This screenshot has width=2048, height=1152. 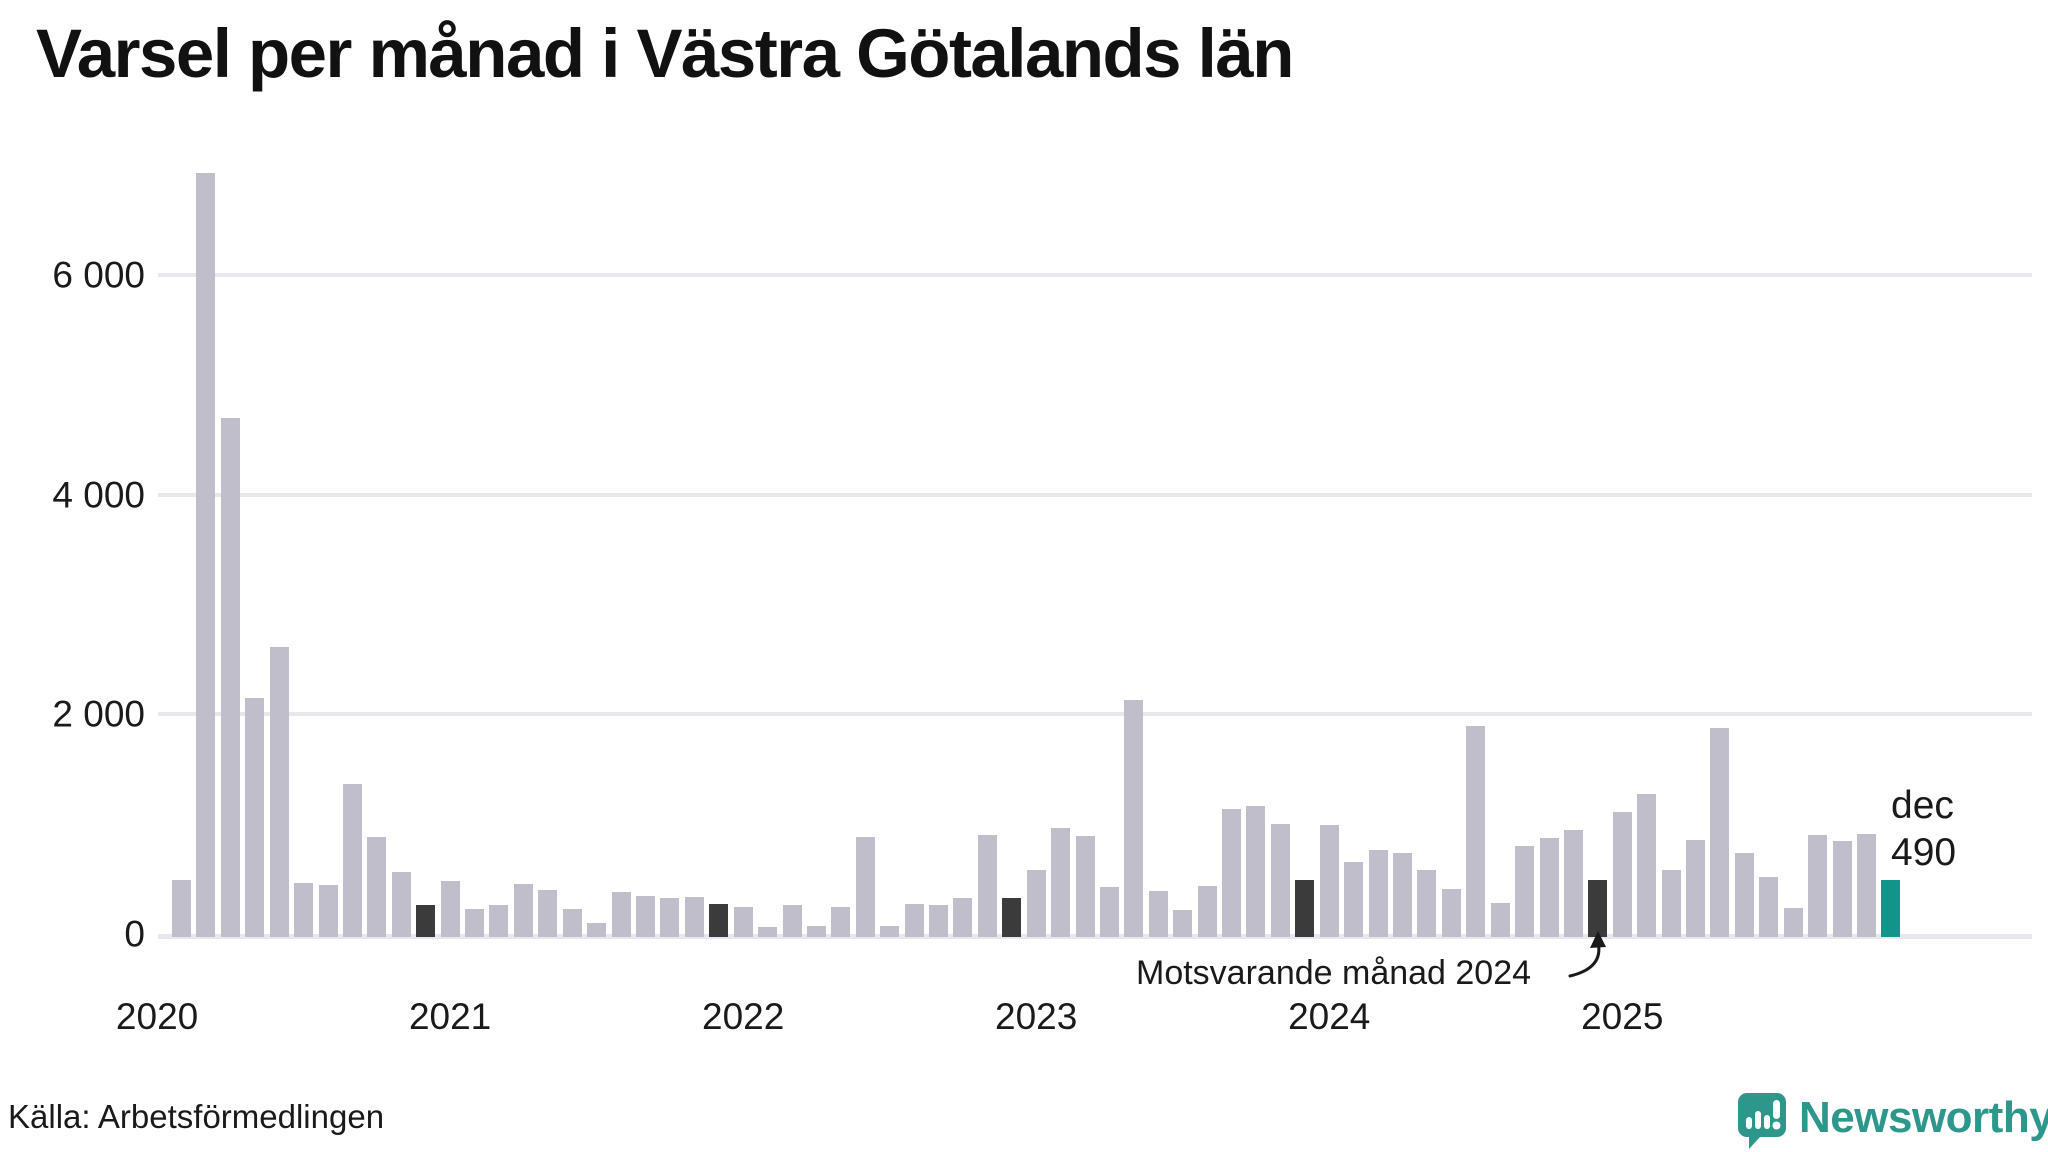 I want to click on bar-jan-2024, so click(x=1329, y=881).